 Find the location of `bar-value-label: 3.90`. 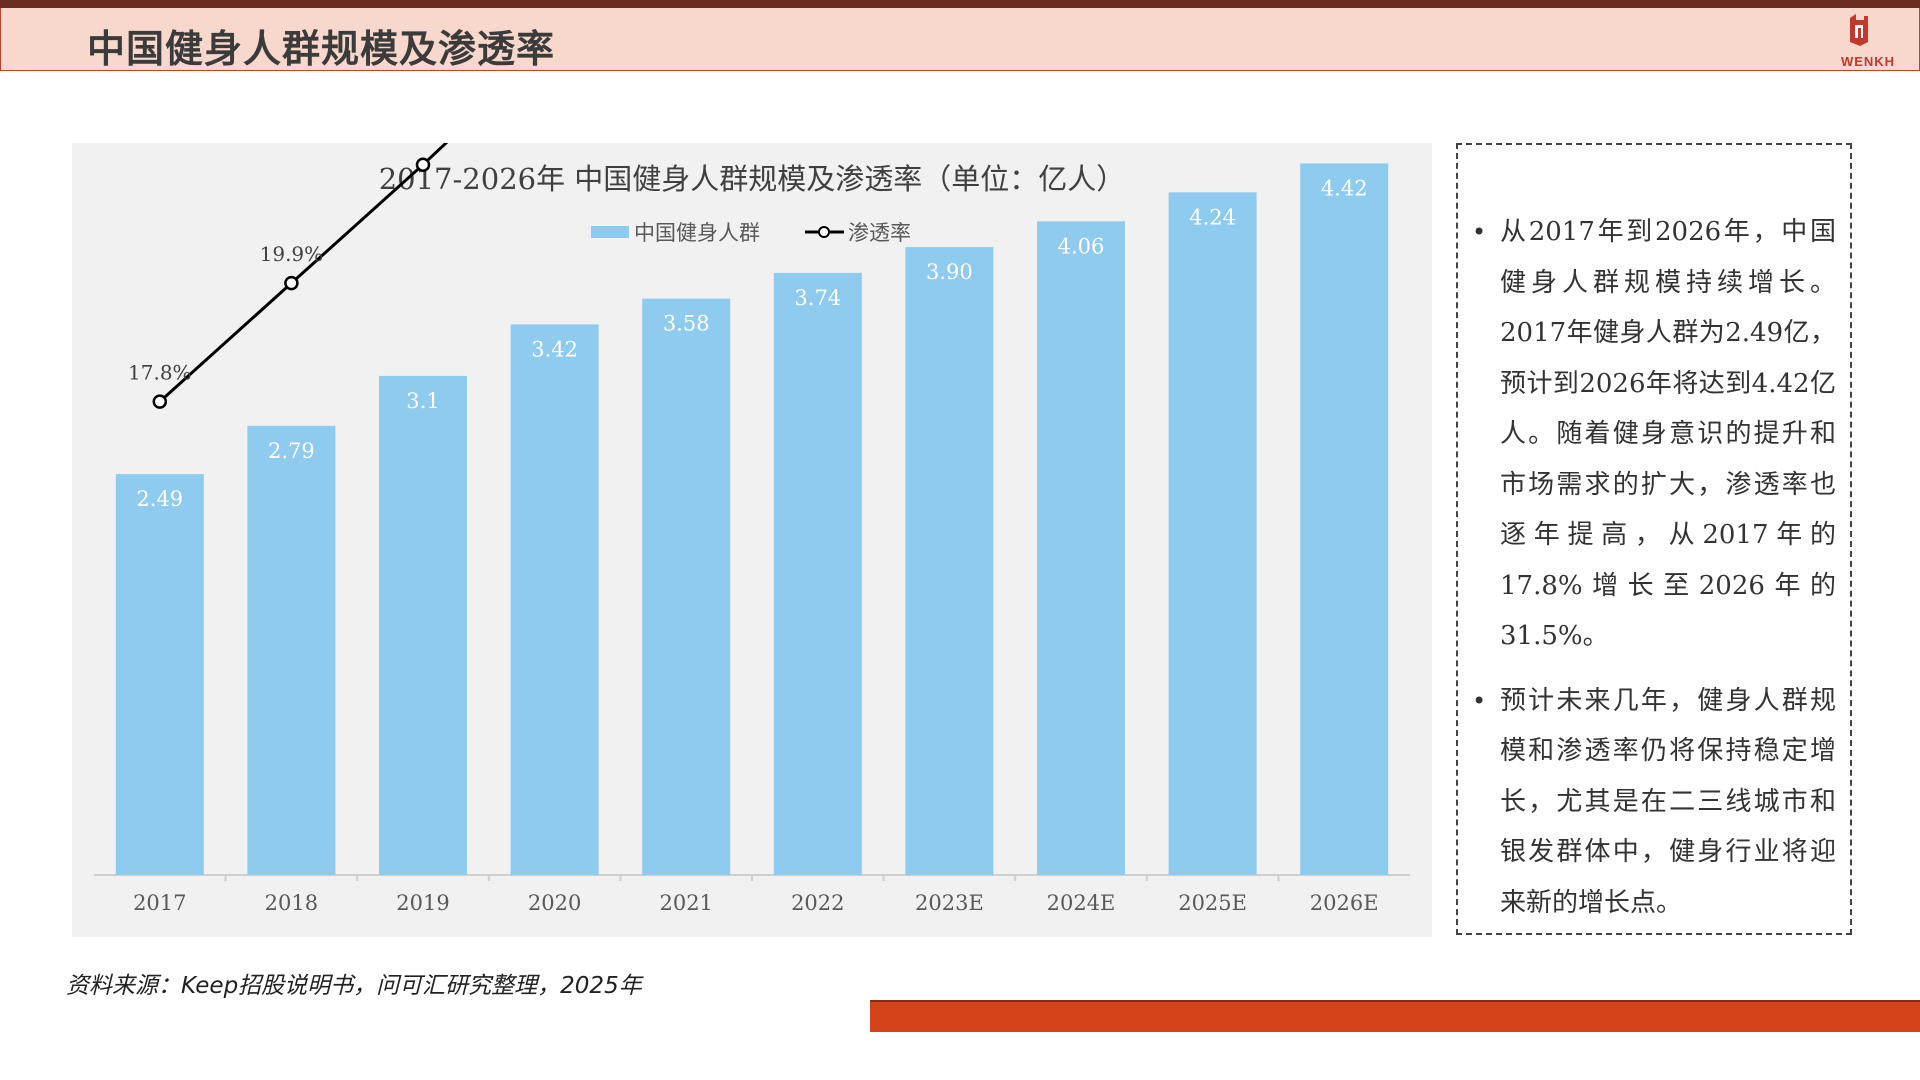

bar-value-label: 3.90 is located at coordinates (949, 272).